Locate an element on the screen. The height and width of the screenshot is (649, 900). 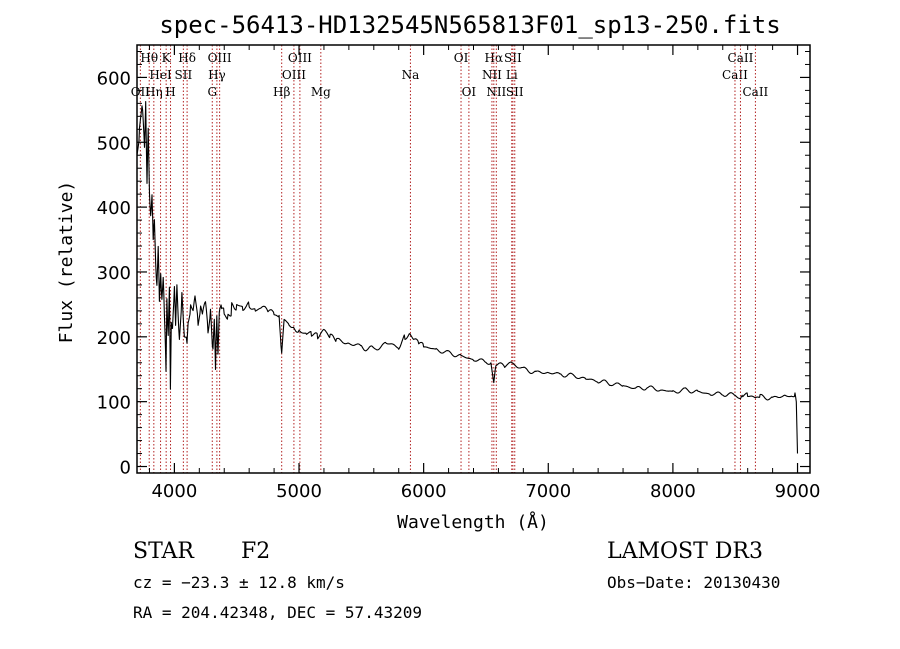
x-axis-label: Wavelength (Å) is located at coordinates (473, 522).